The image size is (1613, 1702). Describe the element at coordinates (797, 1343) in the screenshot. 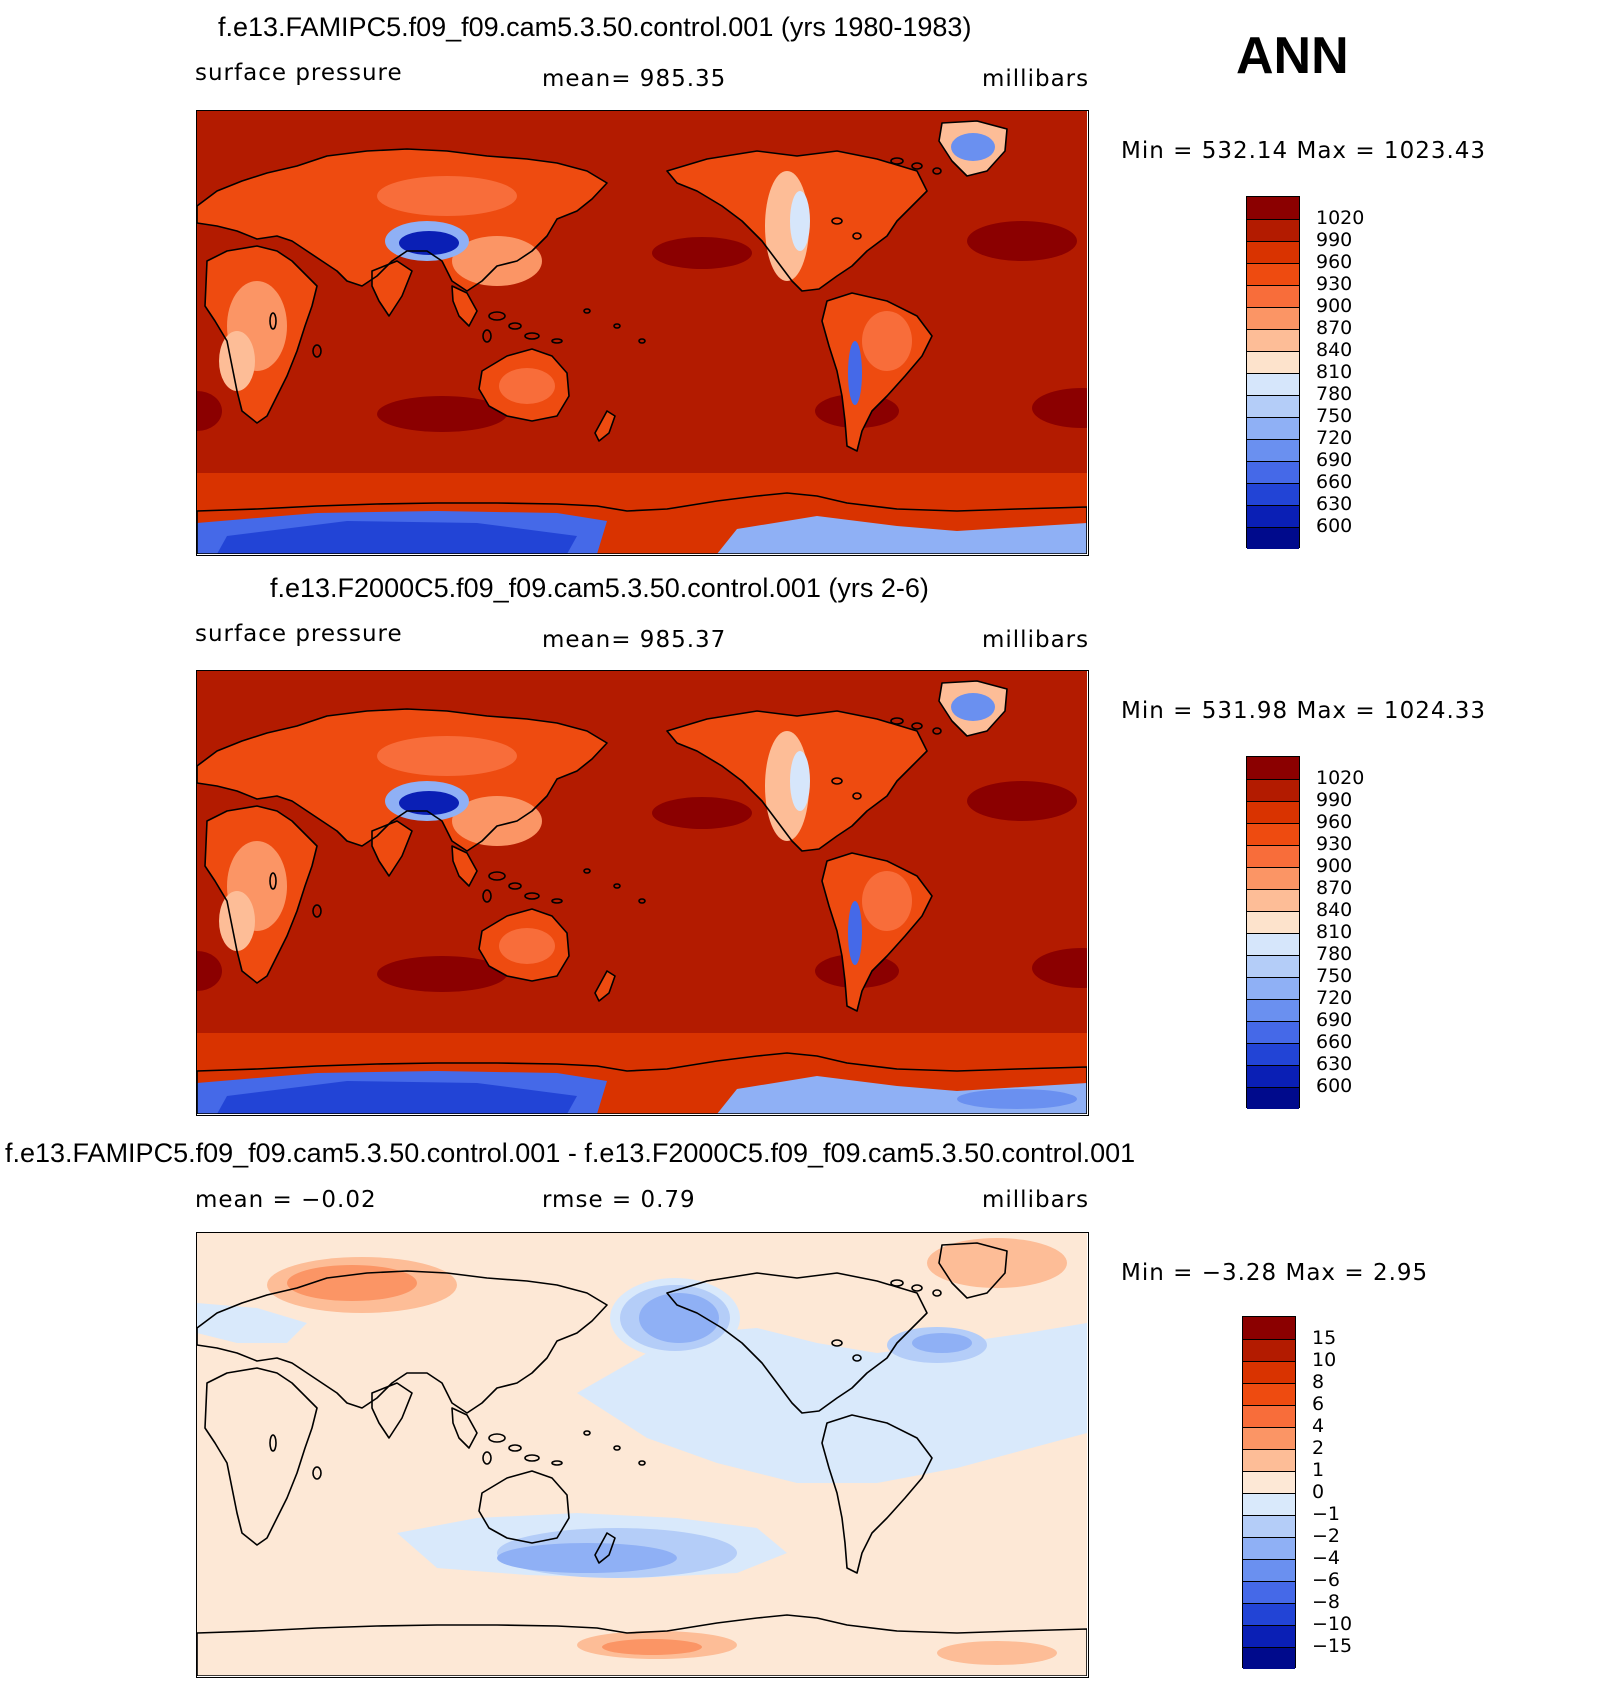

I see `coastline-namerica` at that location.